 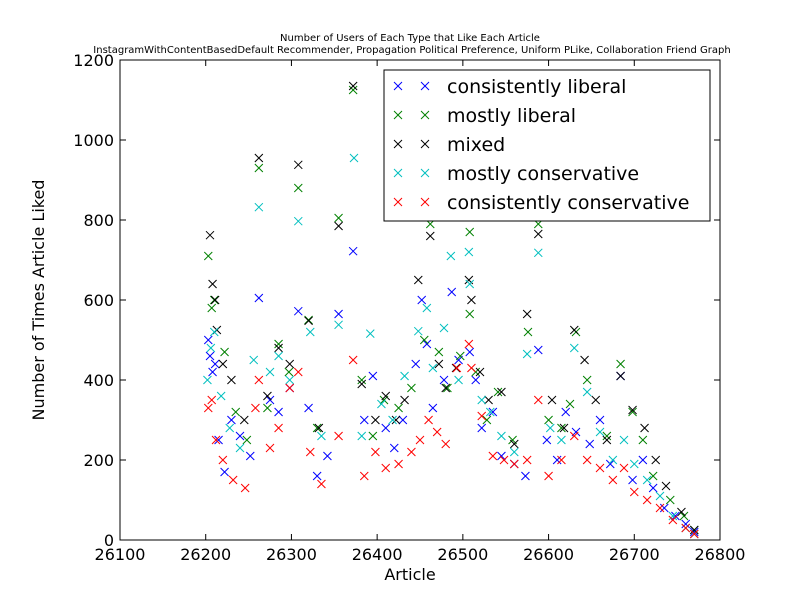 What do you see at coordinates (93, 140) in the screenshot?
I see `y-tick-label: 1000` at bounding box center [93, 140].